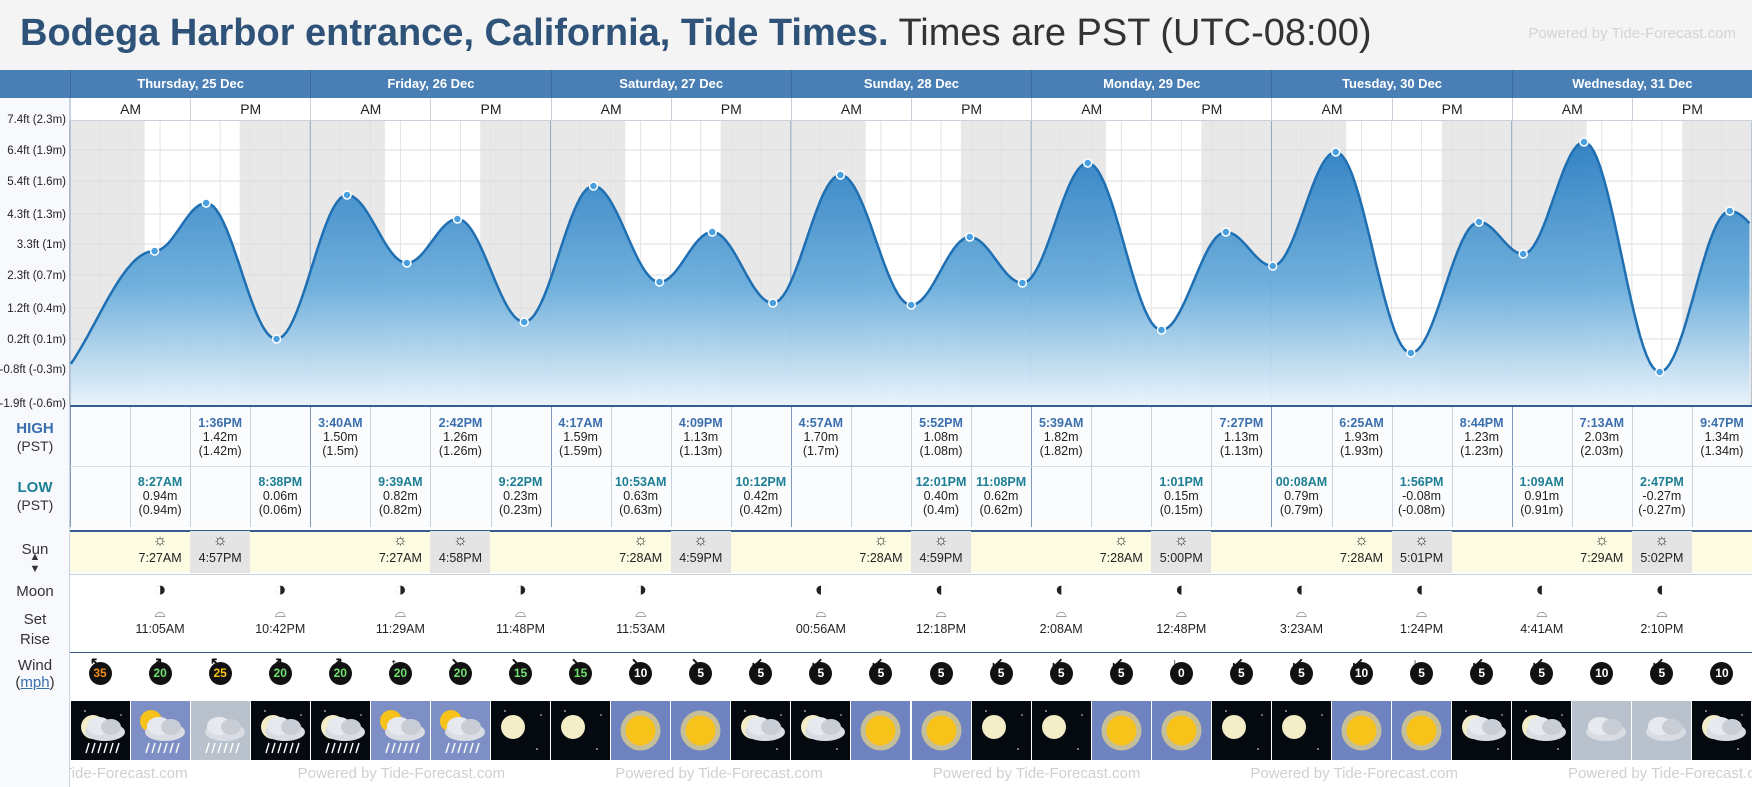 This screenshot has height=787, width=1752. Describe the element at coordinates (1181, 496) in the screenshot. I see `low-tide-cell: 1:01PM 0.15m (0.15m)` at that location.